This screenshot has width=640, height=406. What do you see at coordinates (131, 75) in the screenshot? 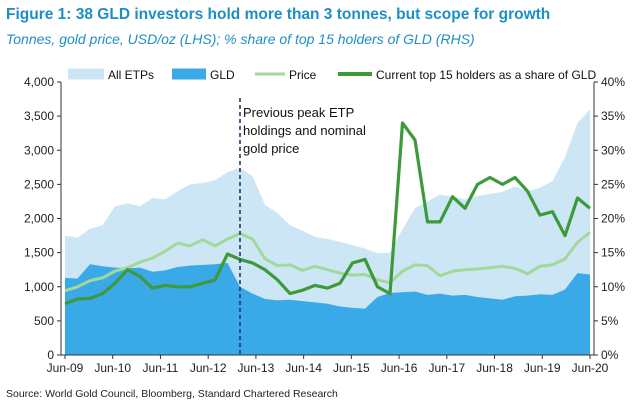
I see `legend-label: All ETPs` at bounding box center [131, 75].